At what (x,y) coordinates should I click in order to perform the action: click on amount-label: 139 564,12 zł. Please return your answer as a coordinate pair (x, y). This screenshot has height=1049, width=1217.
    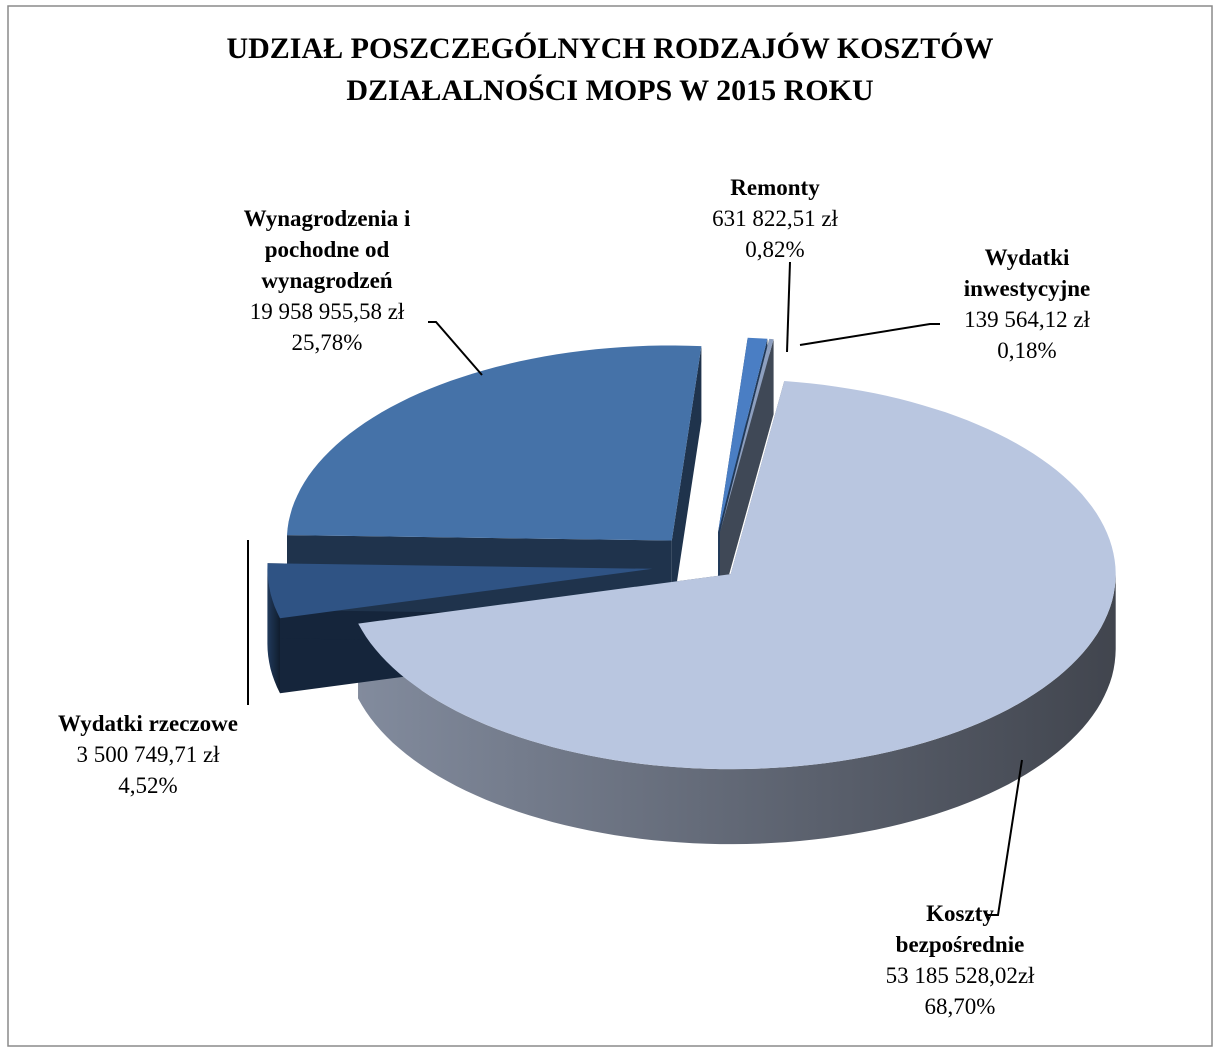
    Looking at the image, I should click on (1027, 319).